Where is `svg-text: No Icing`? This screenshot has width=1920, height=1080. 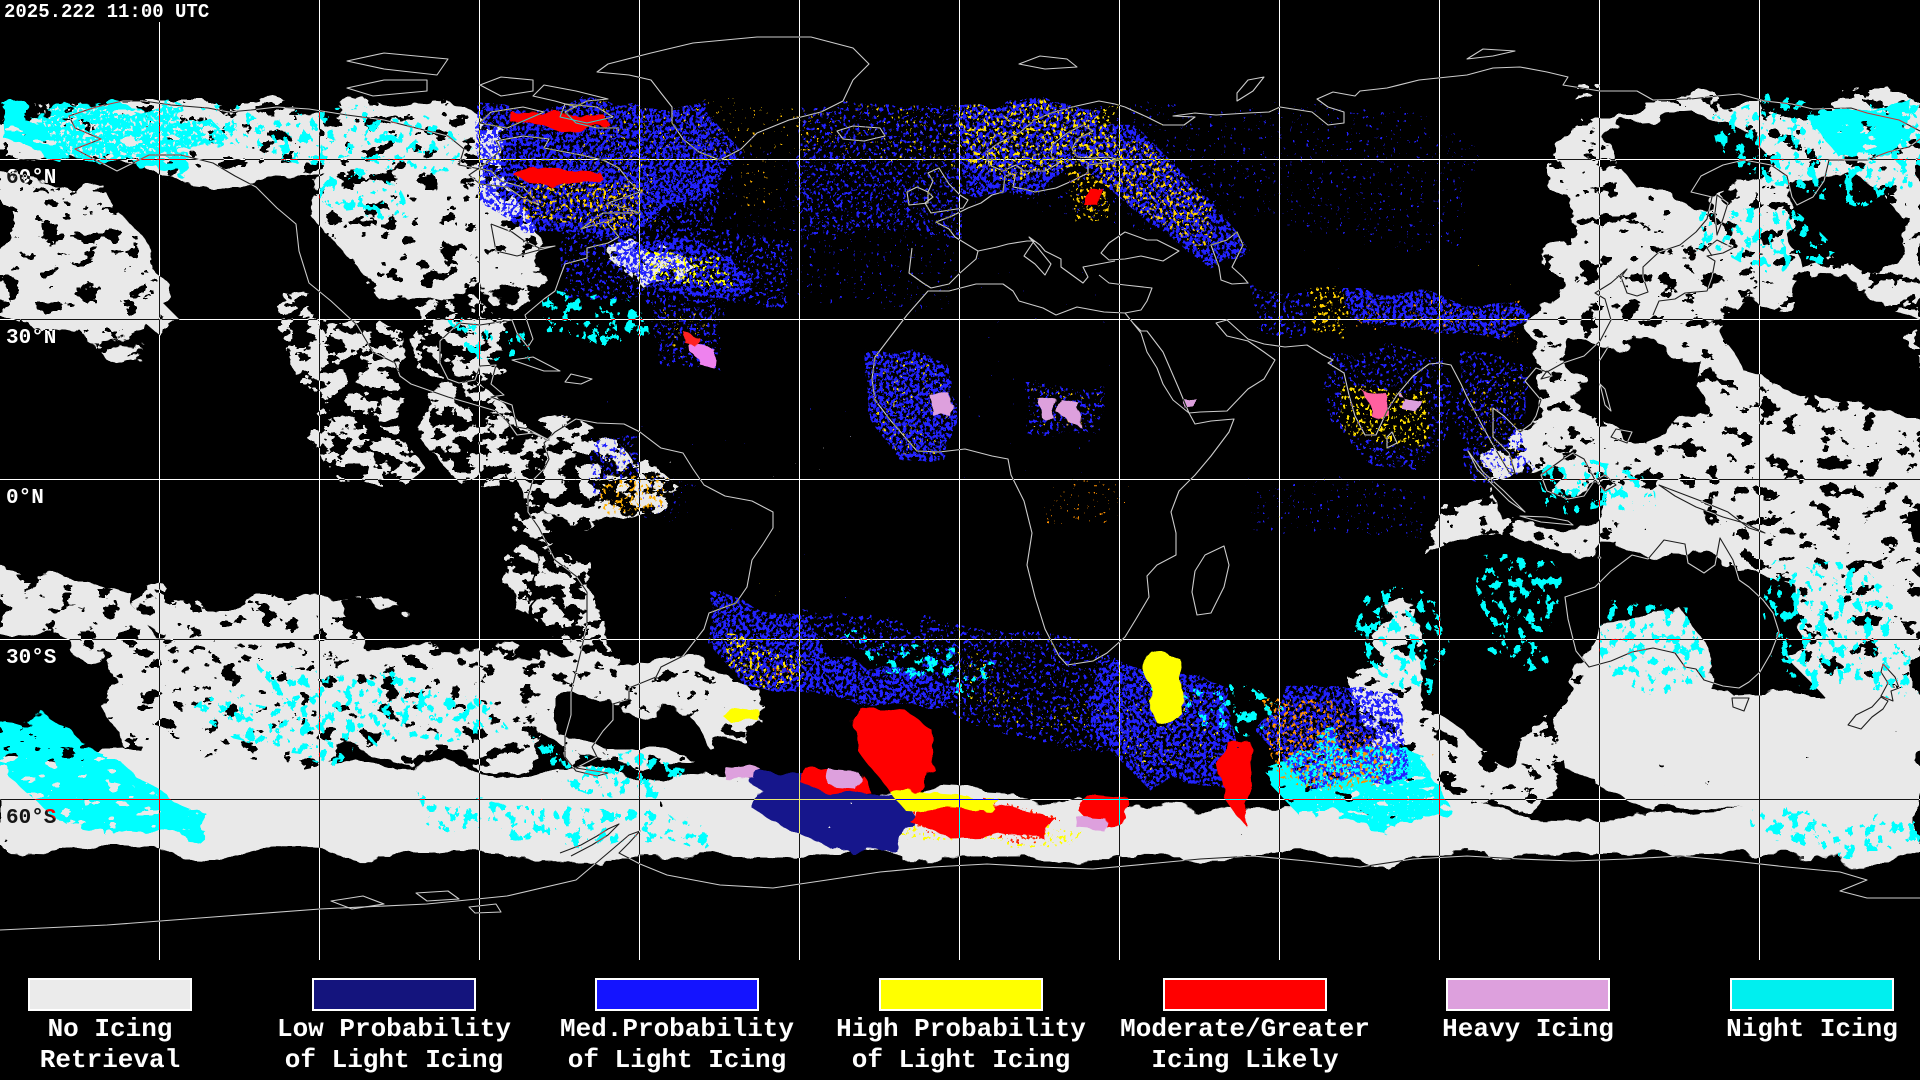 svg-text: No Icing is located at coordinates (110, 1029).